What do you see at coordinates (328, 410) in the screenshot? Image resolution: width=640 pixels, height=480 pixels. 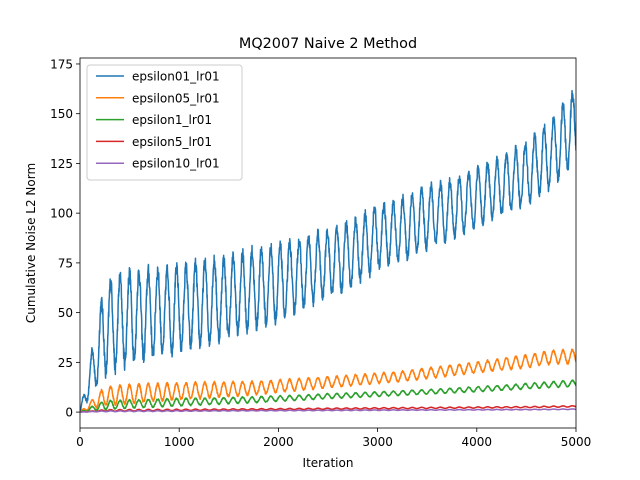 I see `series-line-epsilon10_lr01` at bounding box center [328, 410].